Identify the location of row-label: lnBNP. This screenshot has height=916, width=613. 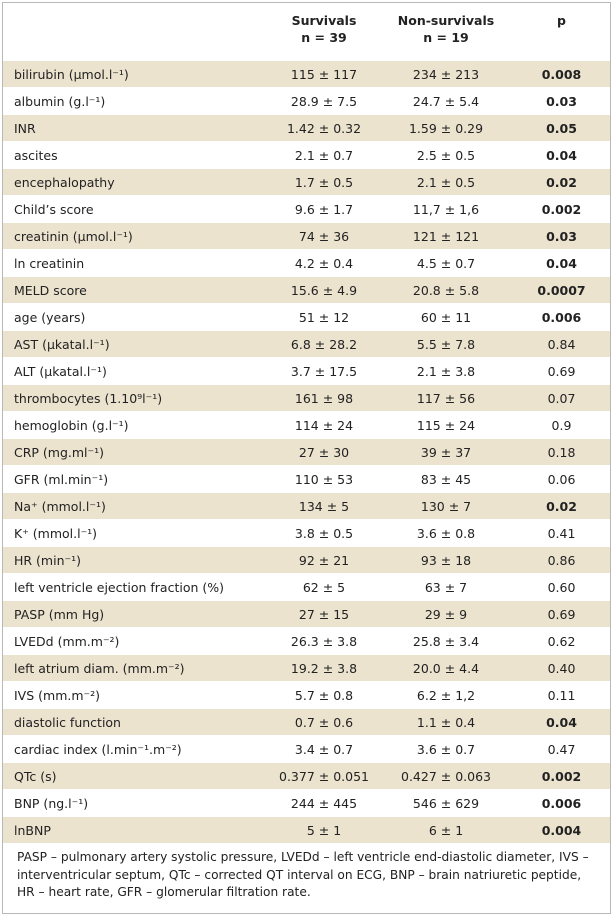
(136, 829).